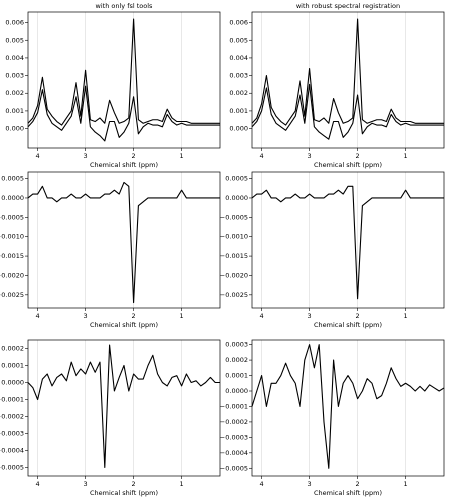 Image resolution: width=450 pixels, height=500 pixels. I want to click on panel-title: with robust spectral registration, so click(348, 6).